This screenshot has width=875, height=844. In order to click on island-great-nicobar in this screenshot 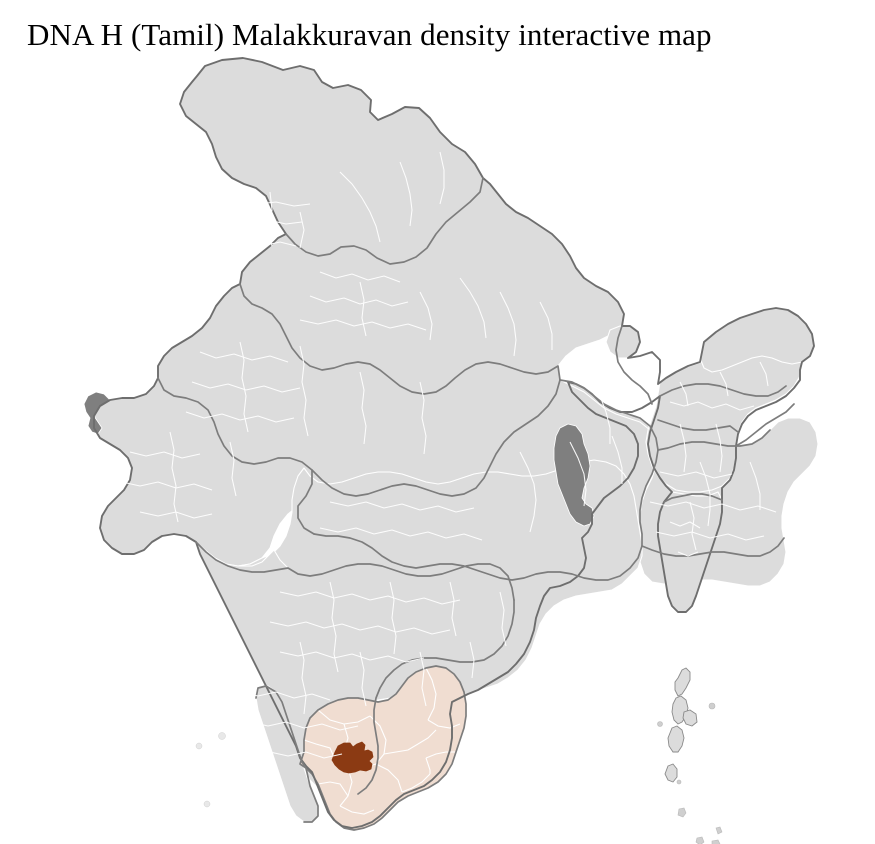, I will do `click(716, 841)`.